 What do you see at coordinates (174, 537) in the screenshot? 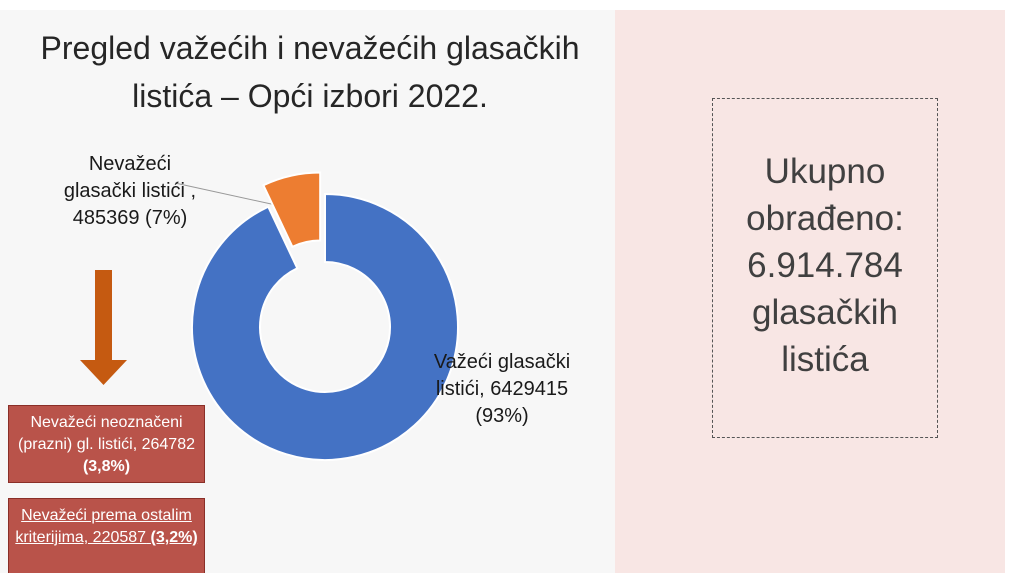
I see `box-percent: (3,2%)` at bounding box center [174, 537].